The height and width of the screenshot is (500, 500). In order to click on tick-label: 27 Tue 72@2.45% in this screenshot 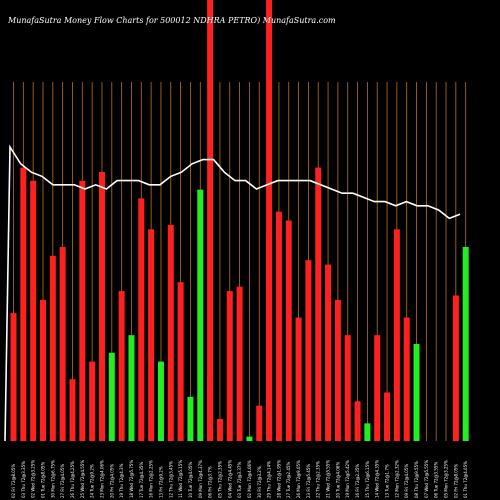, I will do `click(288, 480)`.